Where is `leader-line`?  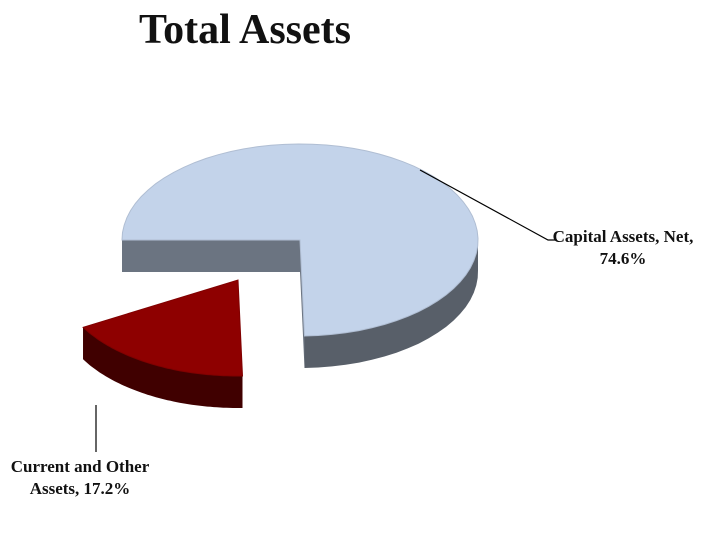 leader-line is located at coordinates (487, 205).